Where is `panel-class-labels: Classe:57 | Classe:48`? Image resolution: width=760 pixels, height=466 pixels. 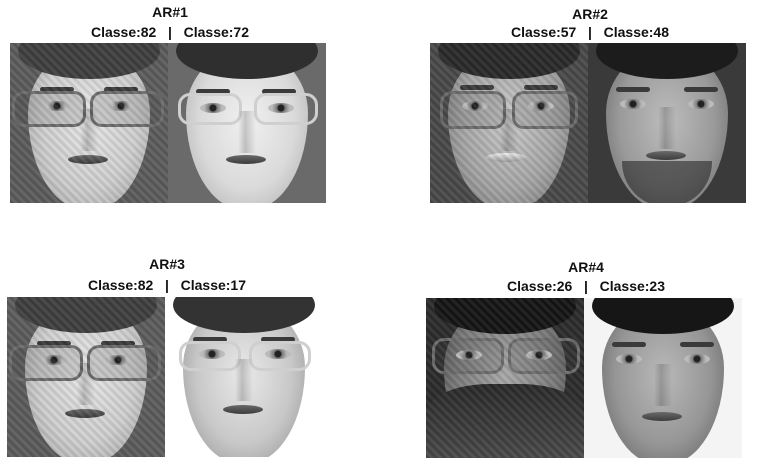
panel-class-labels: Classe:57 | Classe:48 is located at coordinates (590, 32).